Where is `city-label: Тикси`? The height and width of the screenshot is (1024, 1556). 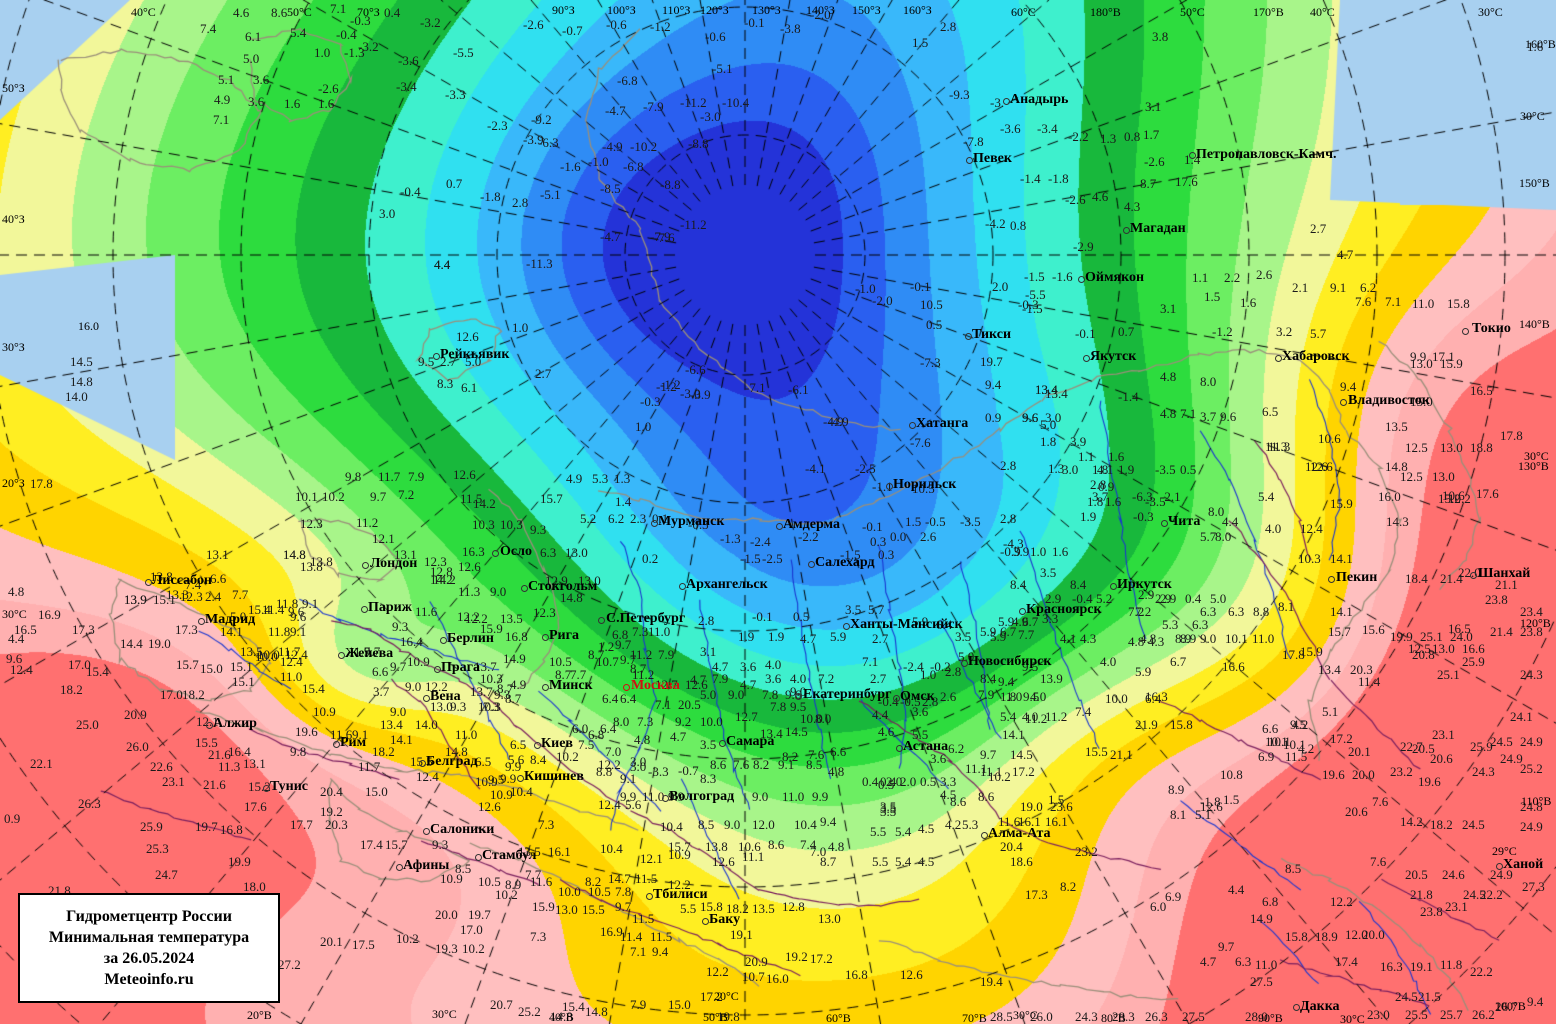 city-label: Тикси is located at coordinates (992, 334).